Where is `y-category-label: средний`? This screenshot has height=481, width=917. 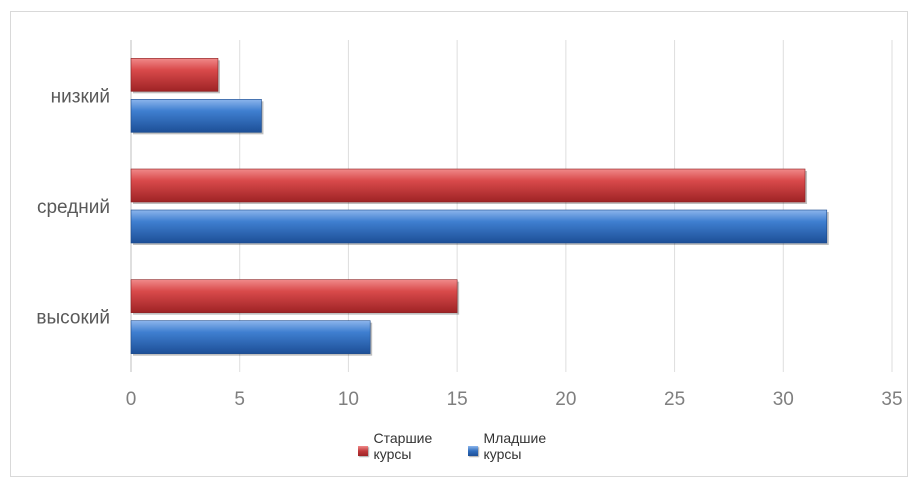 y-category-label: средний is located at coordinates (73, 207).